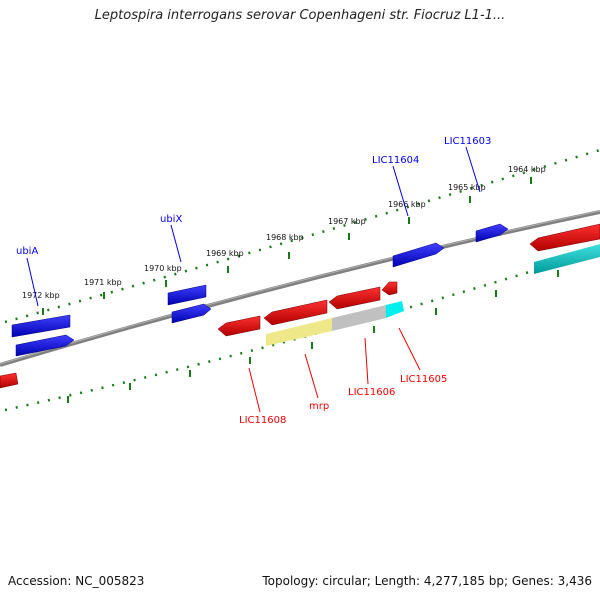 Image resolution: width=600 pixels, height=600 pixels. Describe the element at coordinates (492, 233) in the screenshot. I see `gene-LIC11603` at that location.